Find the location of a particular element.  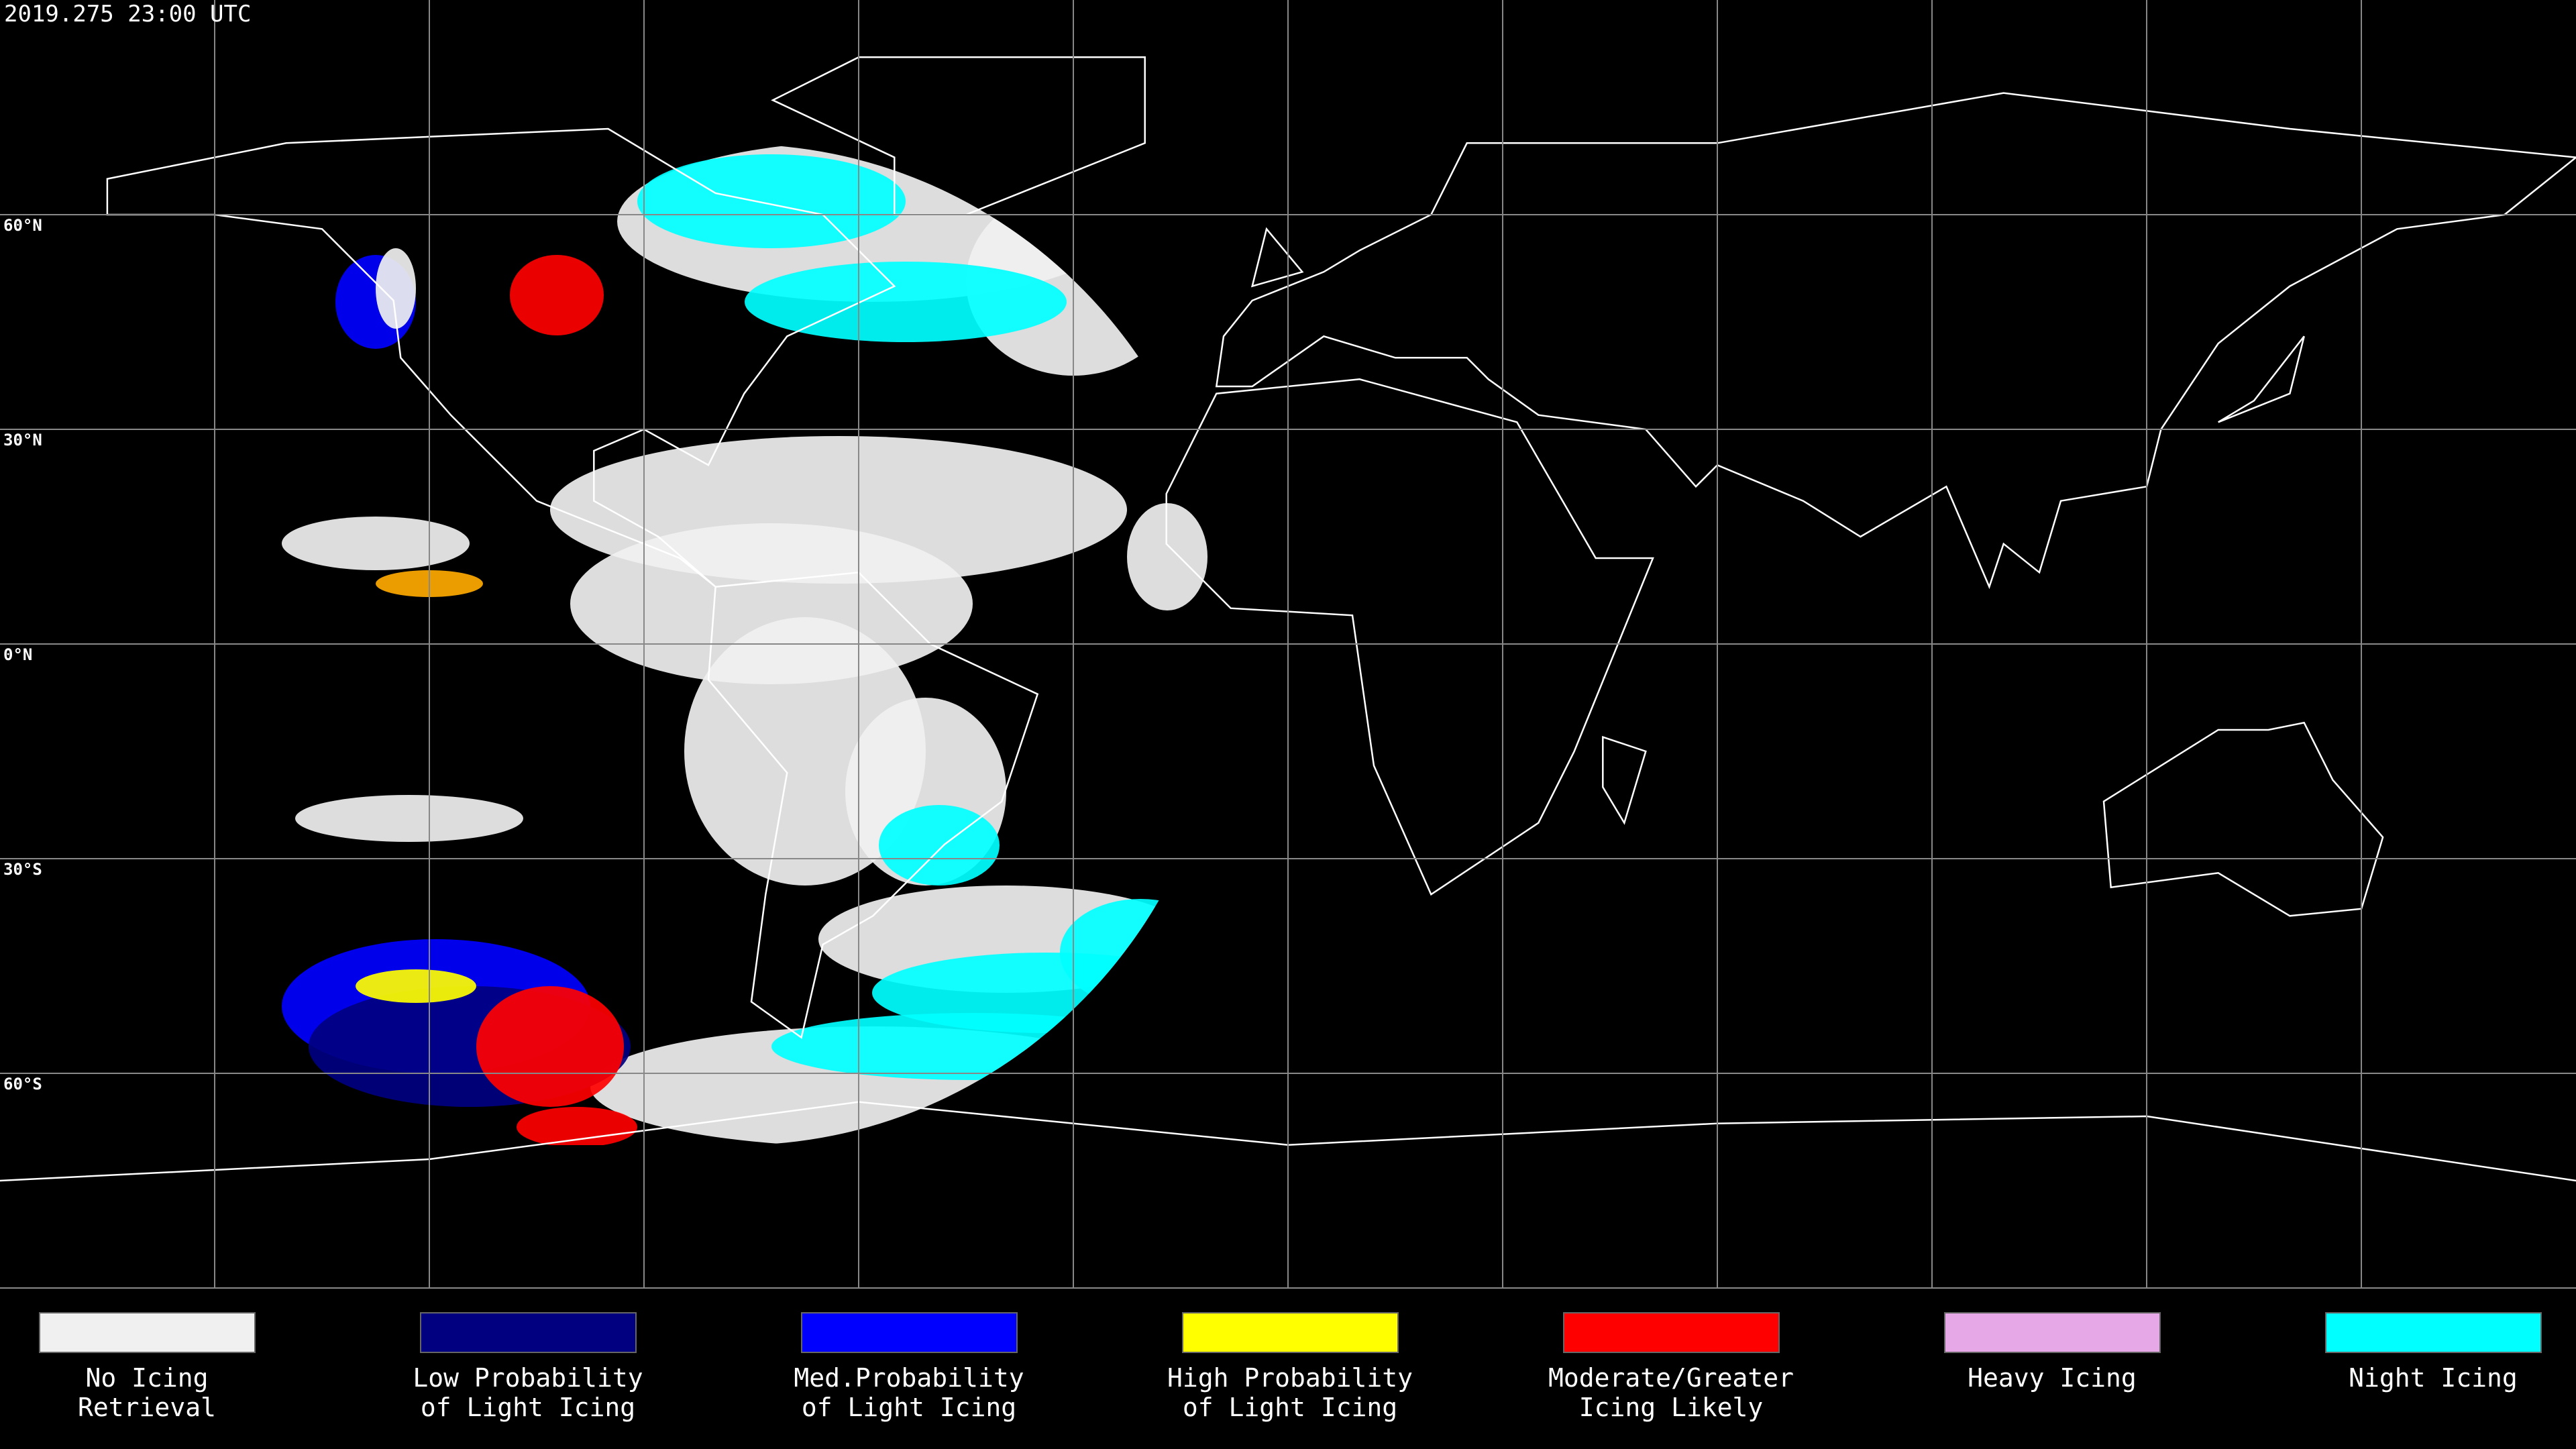

legend-label: Retrieval is located at coordinates (147, 1407).